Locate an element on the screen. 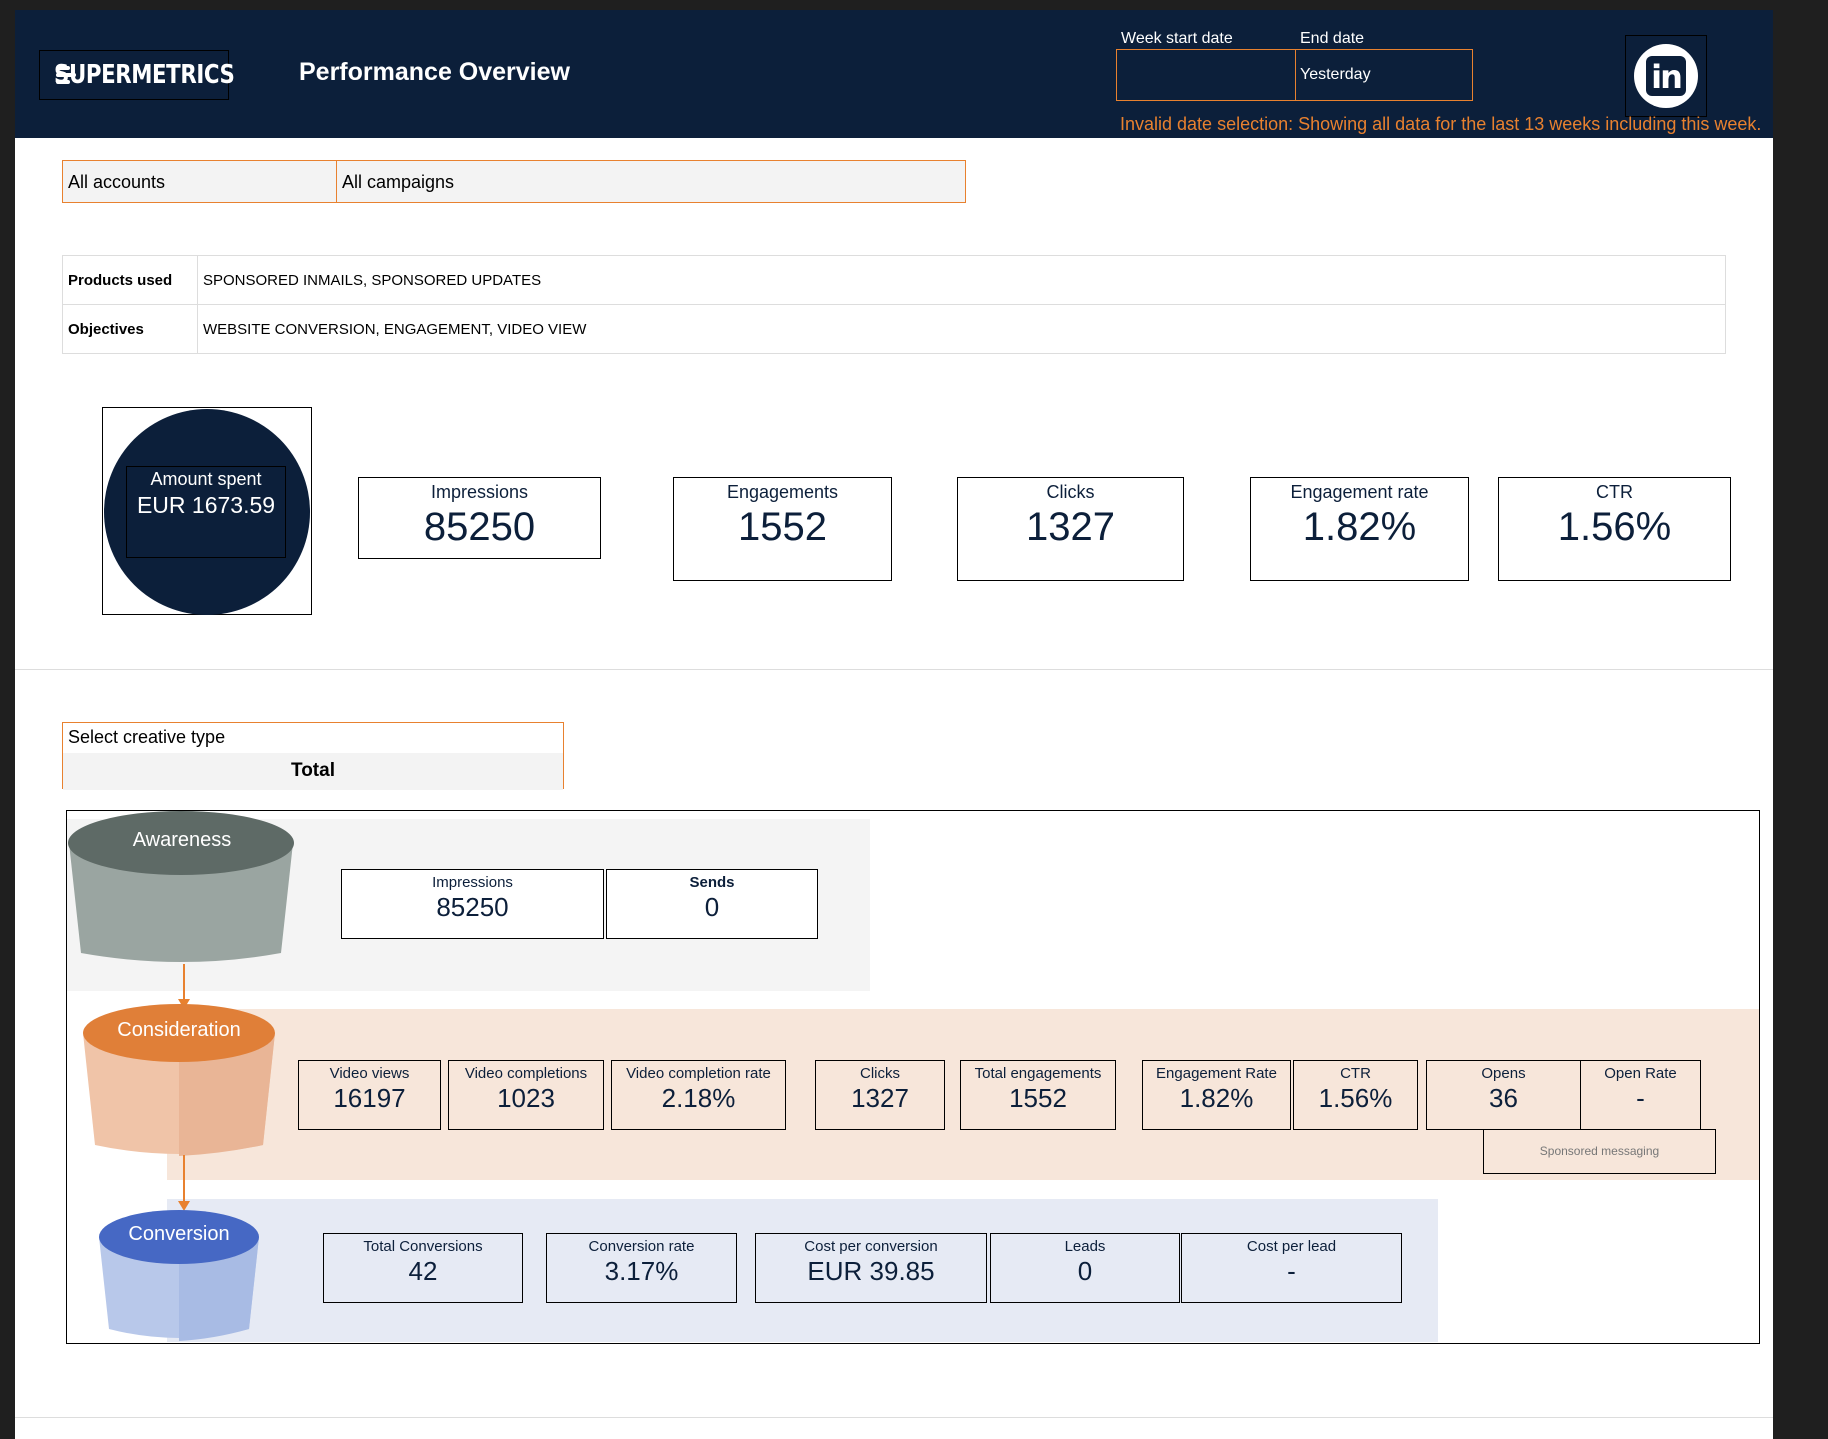 This screenshot has width=1828, height=1439. metric-value: 85250 is located at coordinates (472, 907).